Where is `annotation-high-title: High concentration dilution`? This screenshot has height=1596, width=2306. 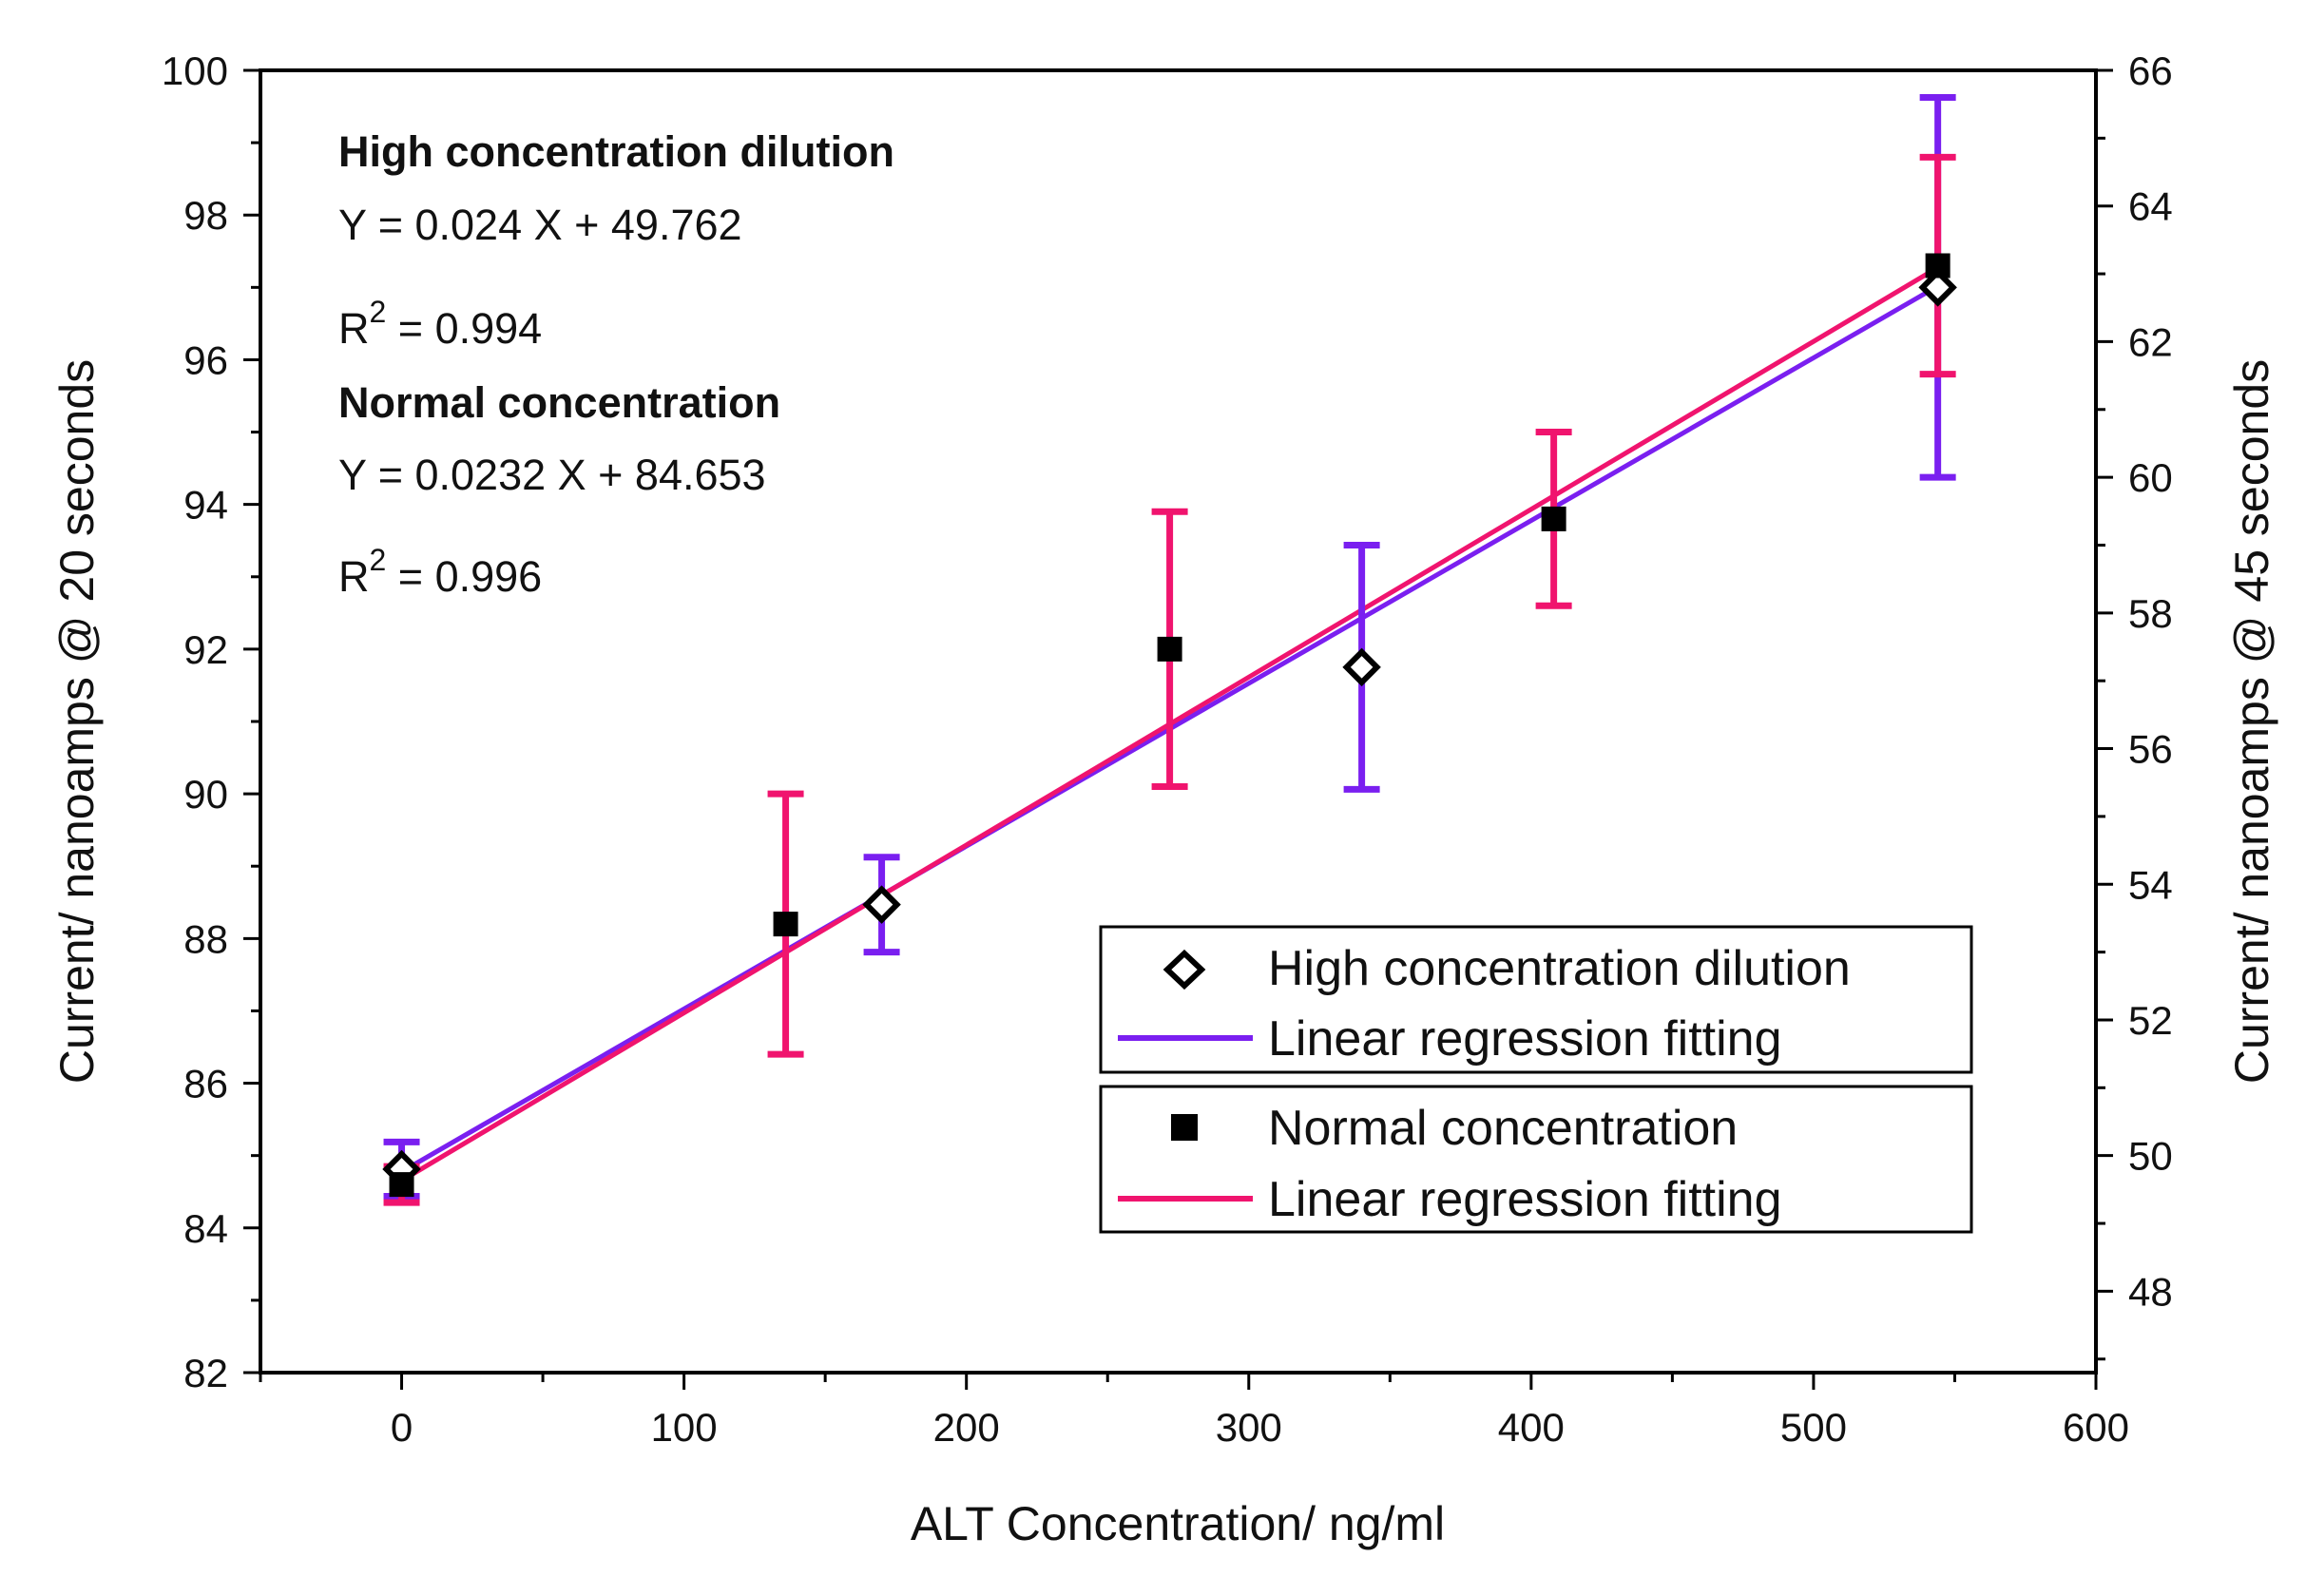 annotation-high-title: High concentration dilution is located at coordinates (616, 151).